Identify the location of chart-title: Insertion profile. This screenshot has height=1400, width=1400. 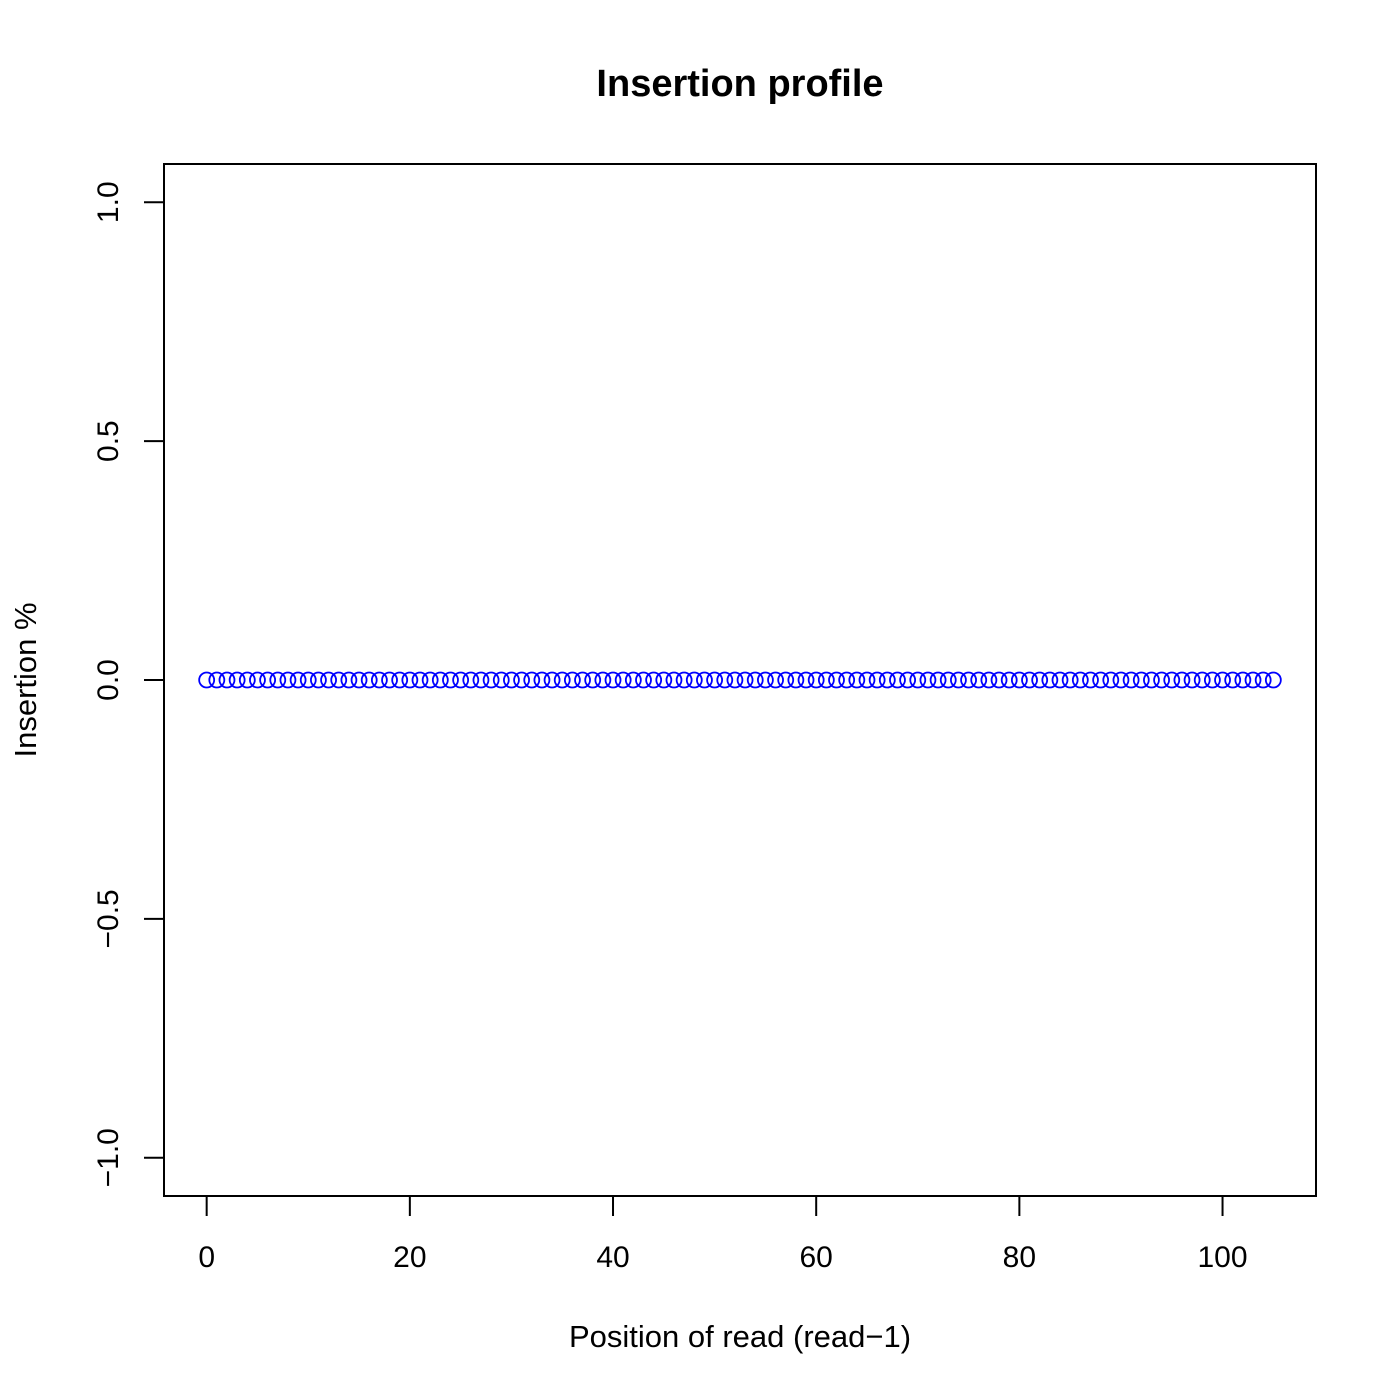
(739, 84).